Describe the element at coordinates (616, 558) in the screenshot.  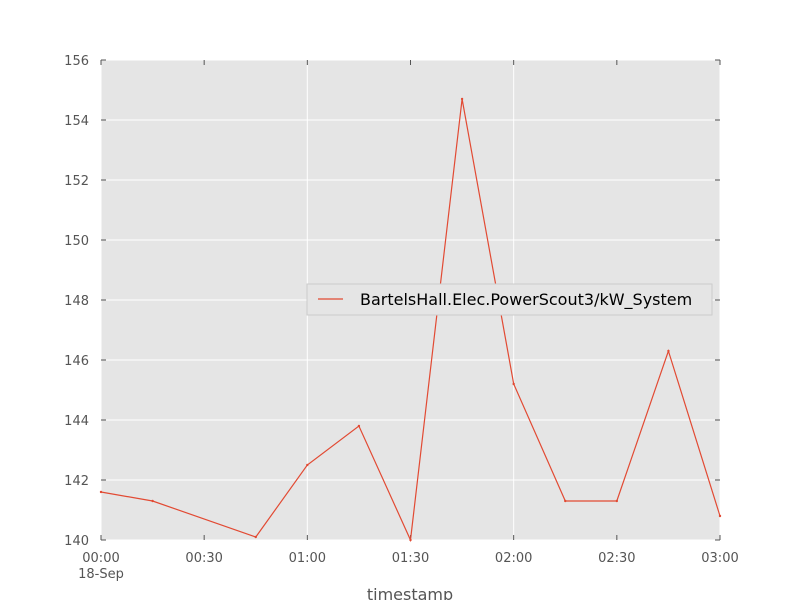
I see `x-tick-label: 02:30` at that location.